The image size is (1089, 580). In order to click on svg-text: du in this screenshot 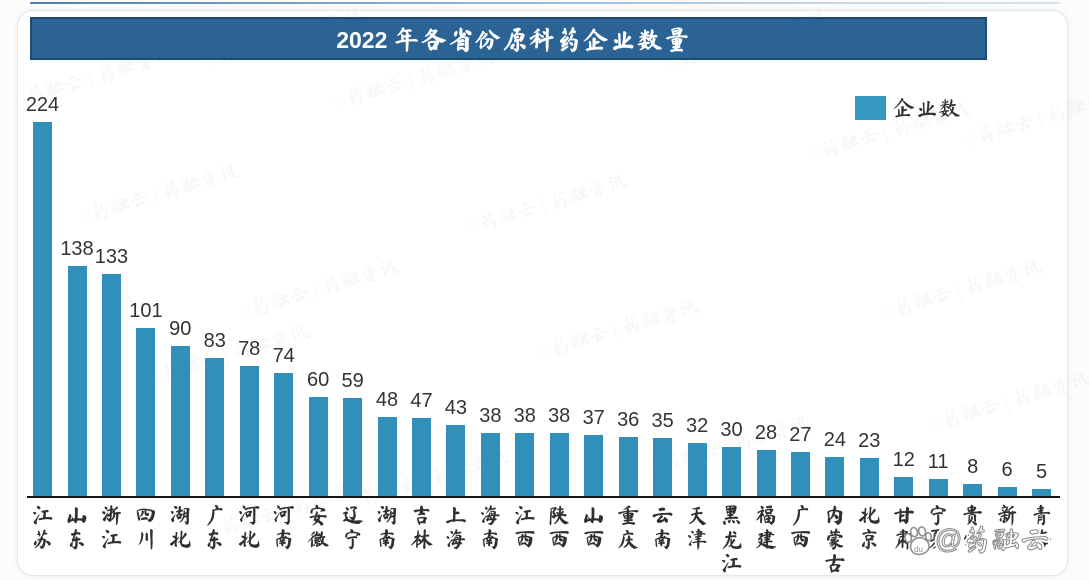, I will do `click(918, 549)`.